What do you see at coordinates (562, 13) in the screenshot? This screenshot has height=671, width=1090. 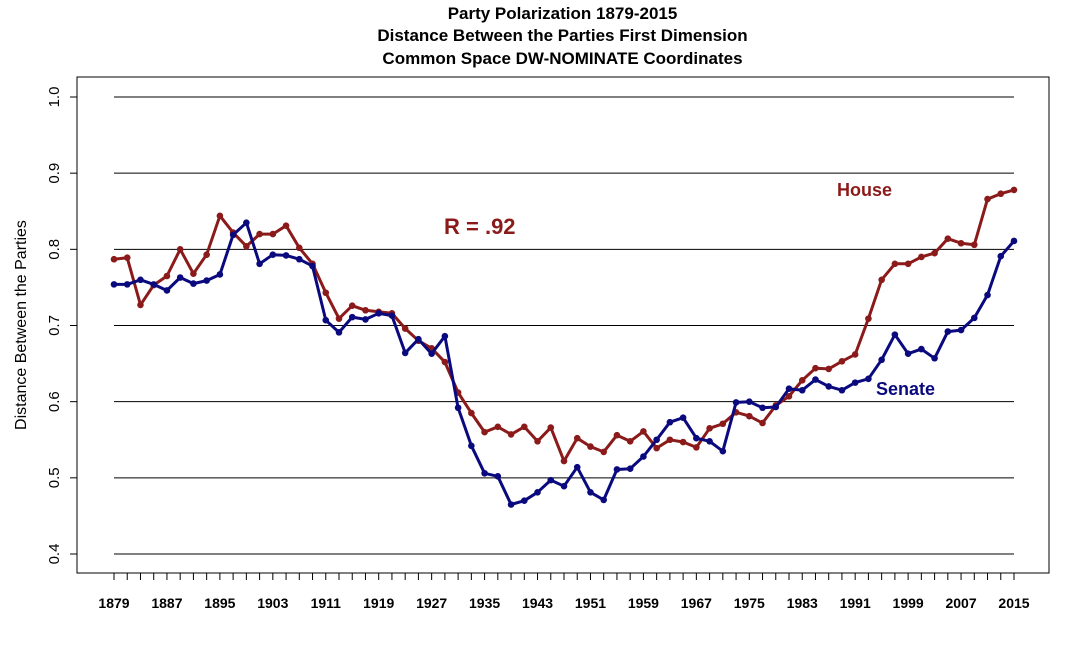 I see `chart-title-line-1: Party Polarization 1879-2015` at bounding box center [562, 13].